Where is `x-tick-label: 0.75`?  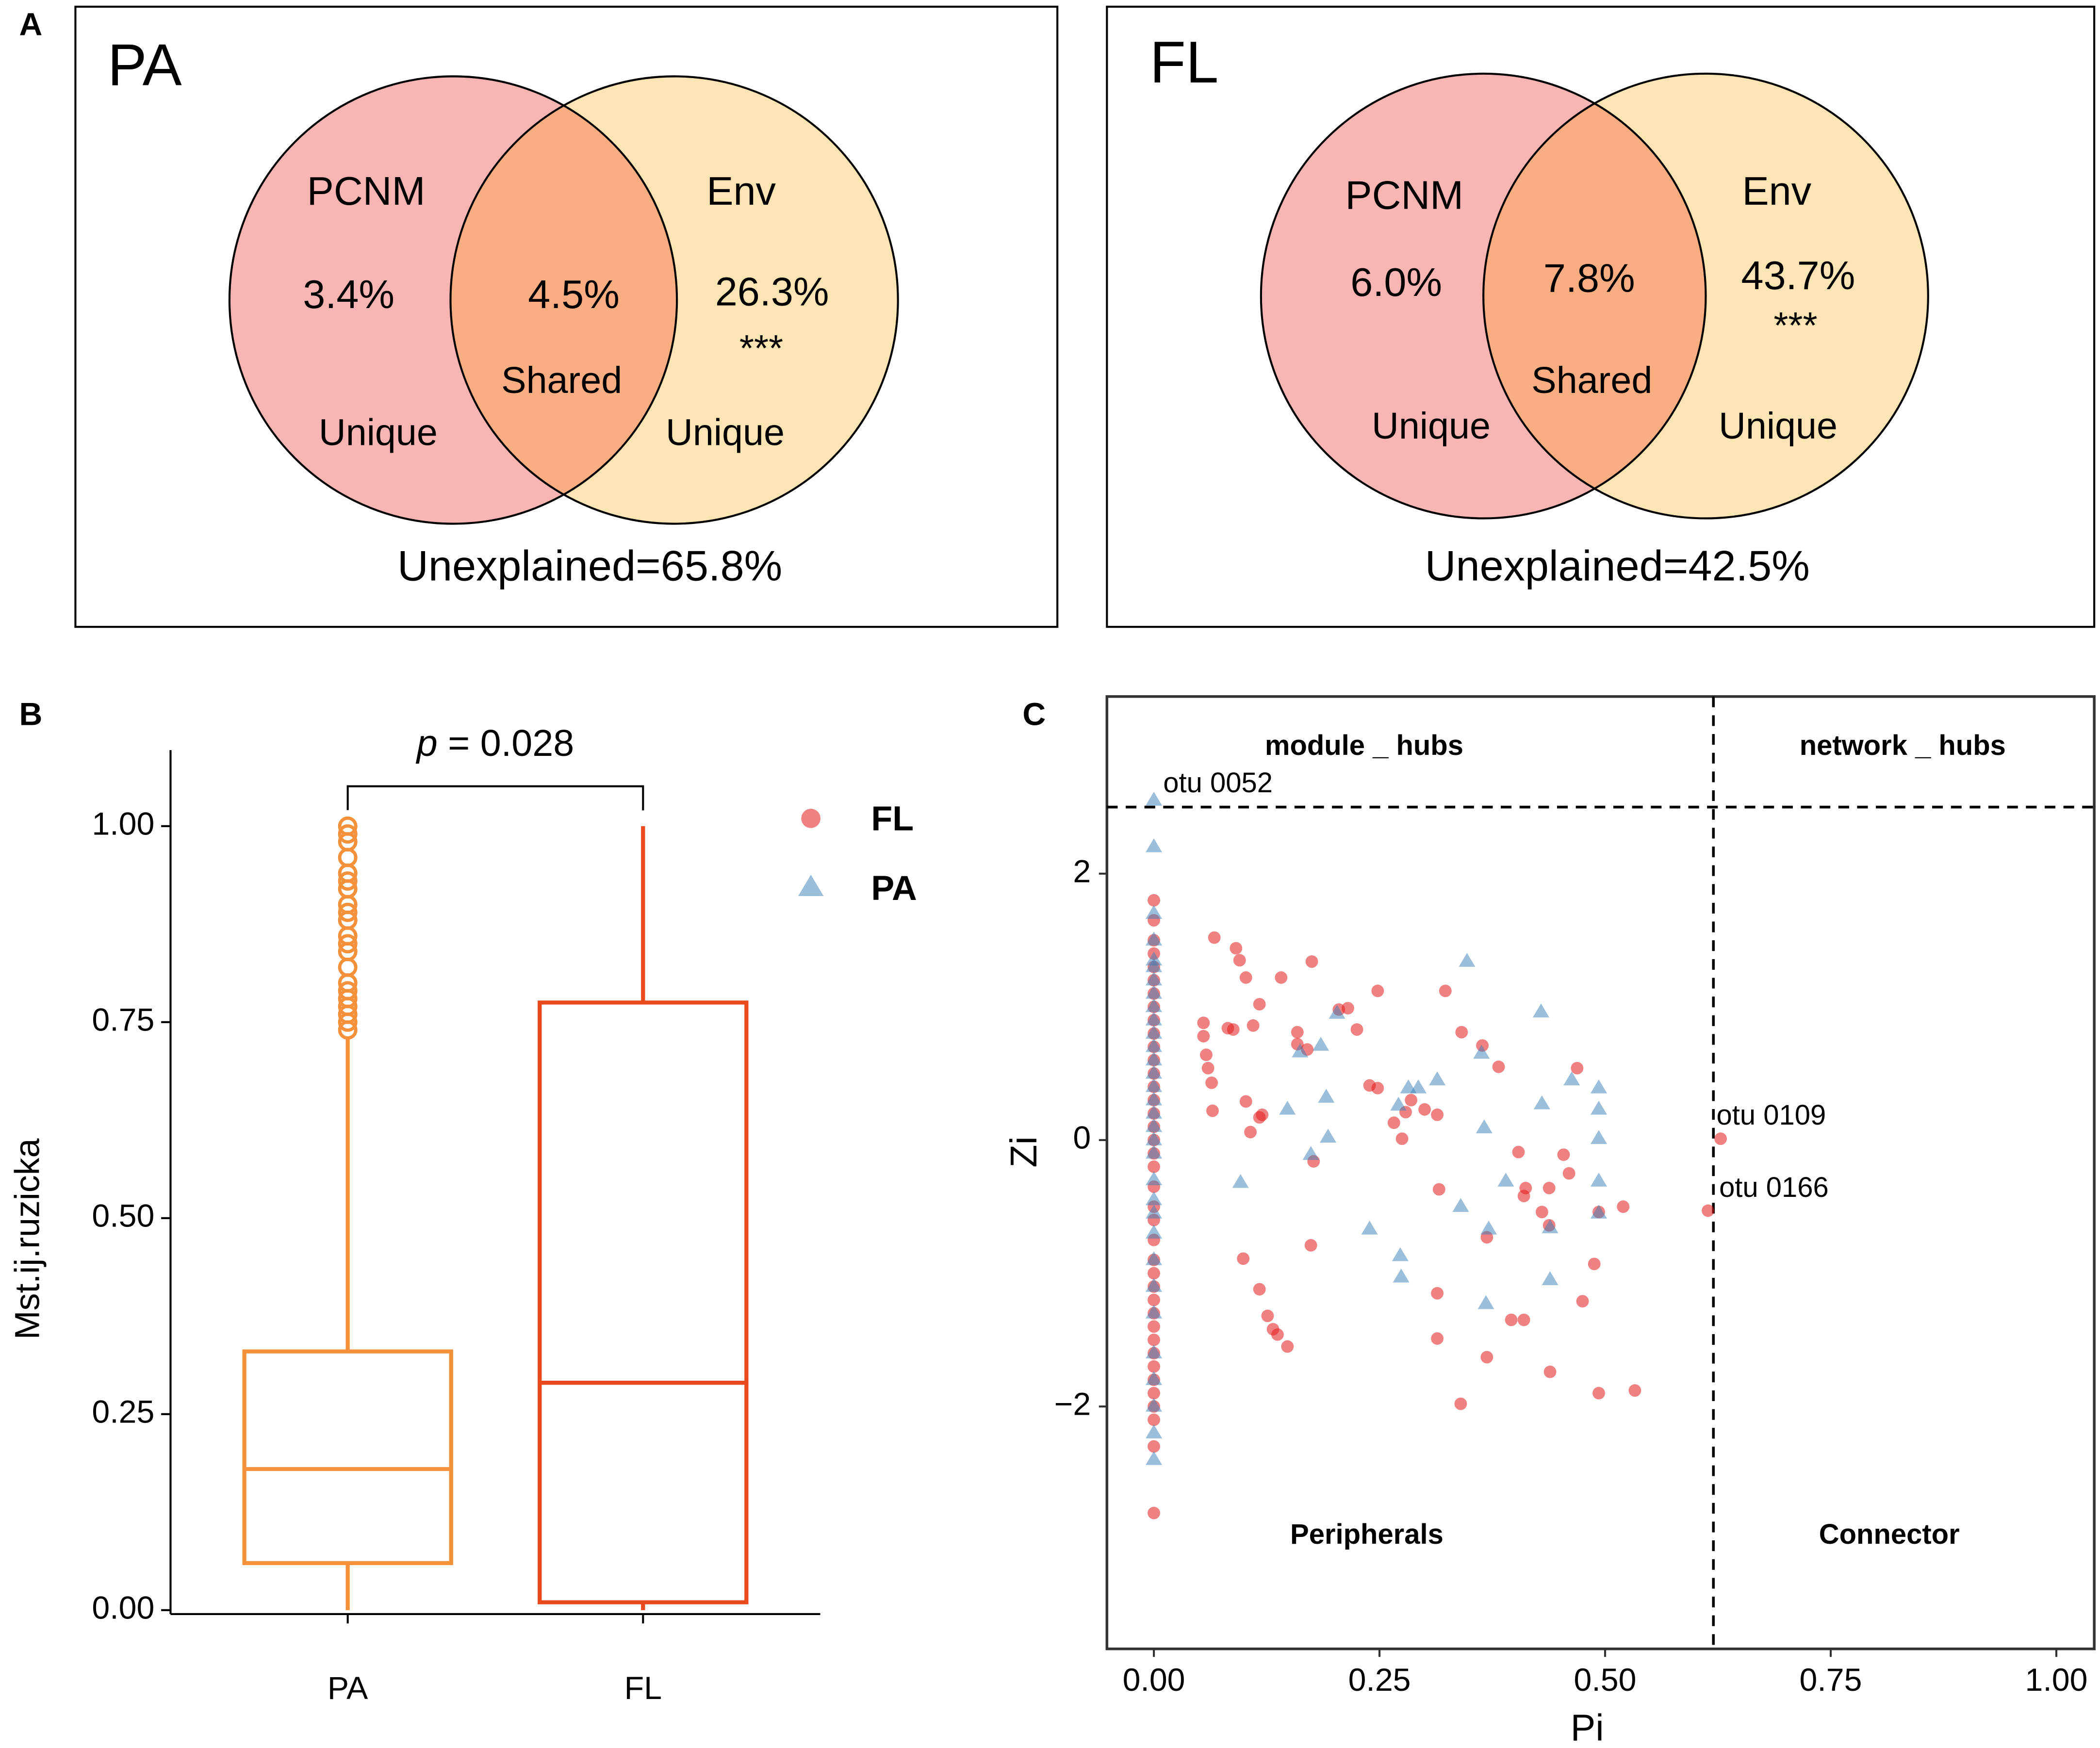 x-tick-label: 0.75 is located at coordinates (1831, 1680).